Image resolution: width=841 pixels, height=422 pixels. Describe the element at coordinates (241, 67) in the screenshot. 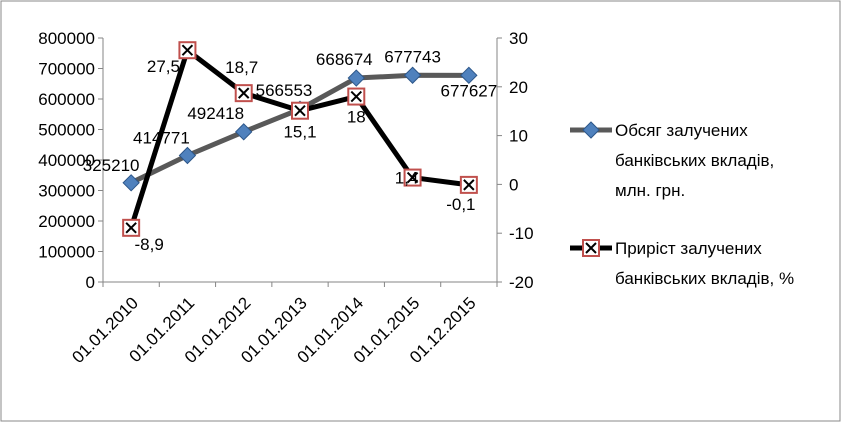

I see `data-label: 18,7` at that location.